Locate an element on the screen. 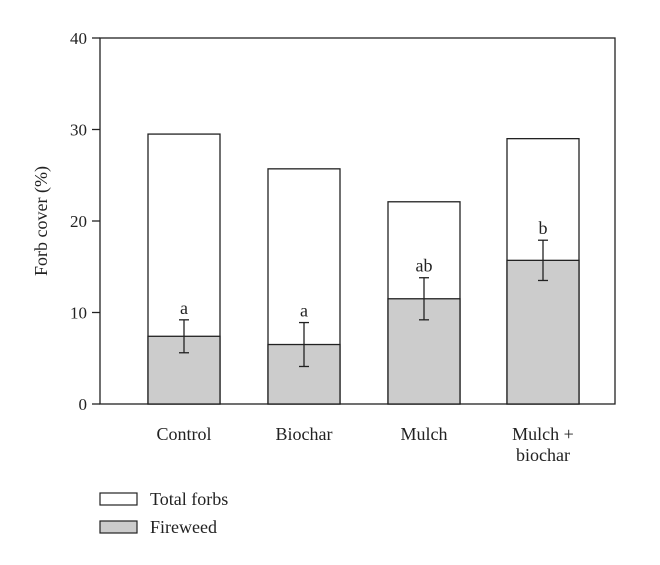 The height and width of the screenshot is (565, 660). legend-swatch-fireweed is located at coordinates (118, 527).